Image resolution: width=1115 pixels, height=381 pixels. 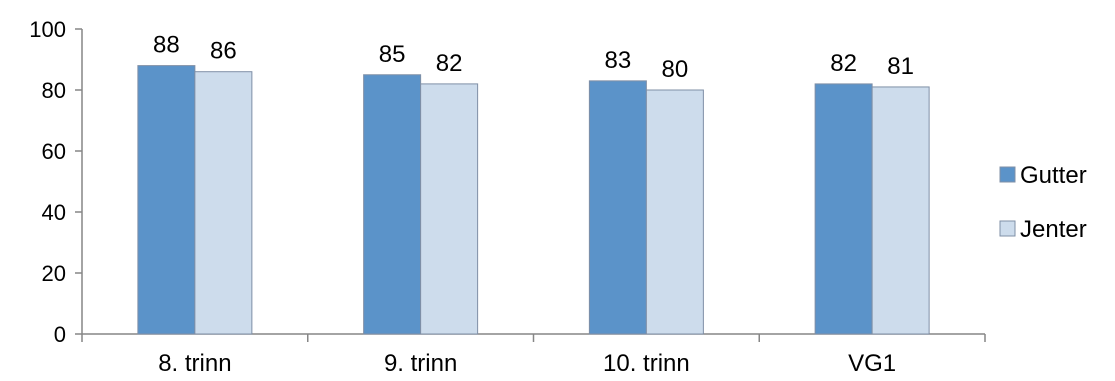 I want to click on x-tick-label: 9. trinn, so click(x=420, y=363).